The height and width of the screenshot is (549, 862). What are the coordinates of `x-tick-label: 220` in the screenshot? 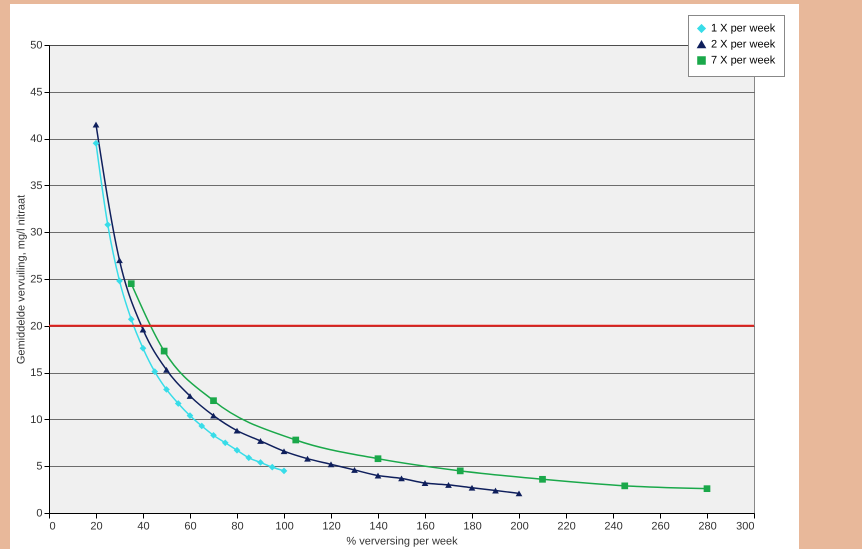 It's located at (566, 526).